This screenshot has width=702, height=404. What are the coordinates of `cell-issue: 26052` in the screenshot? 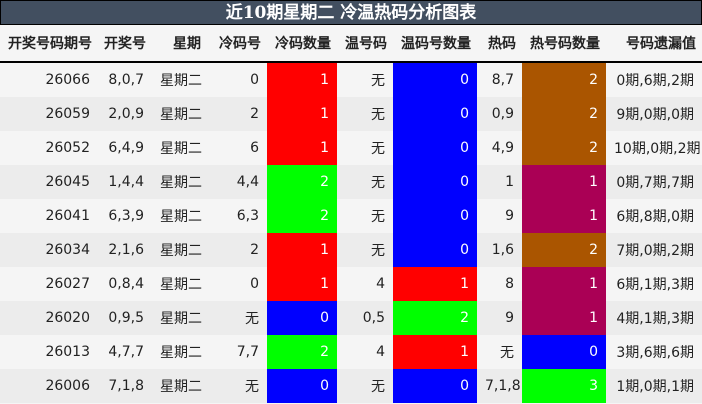 It's located at (49, 148).